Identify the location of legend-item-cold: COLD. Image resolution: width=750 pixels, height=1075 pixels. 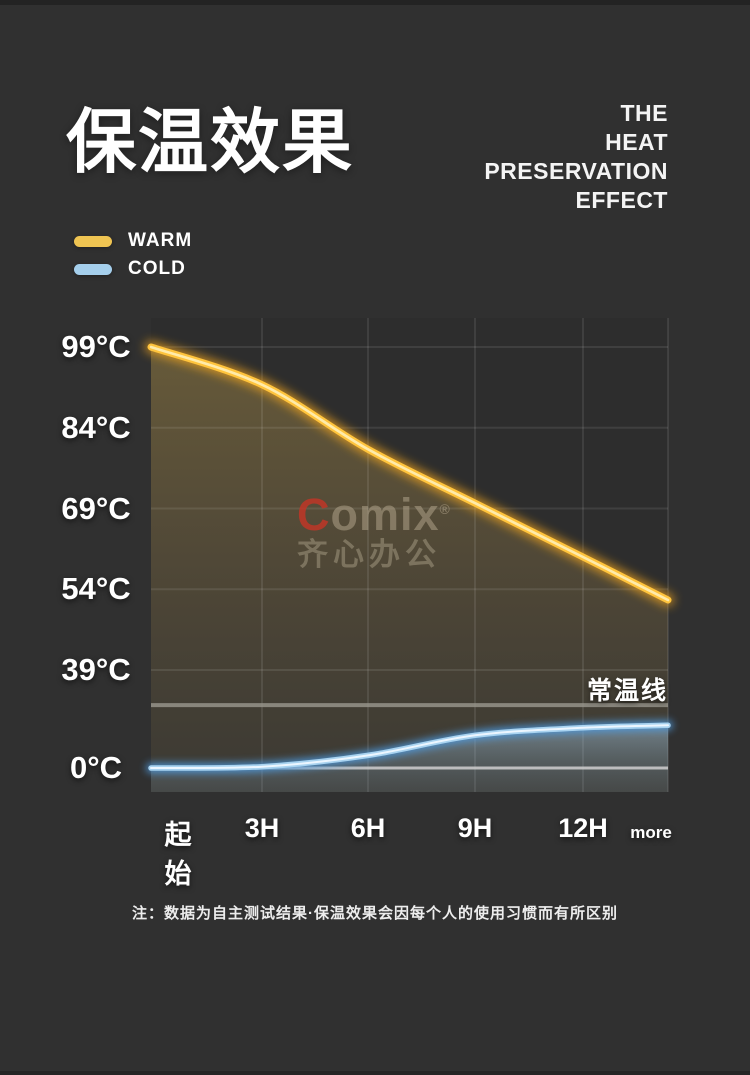
(133, 269).